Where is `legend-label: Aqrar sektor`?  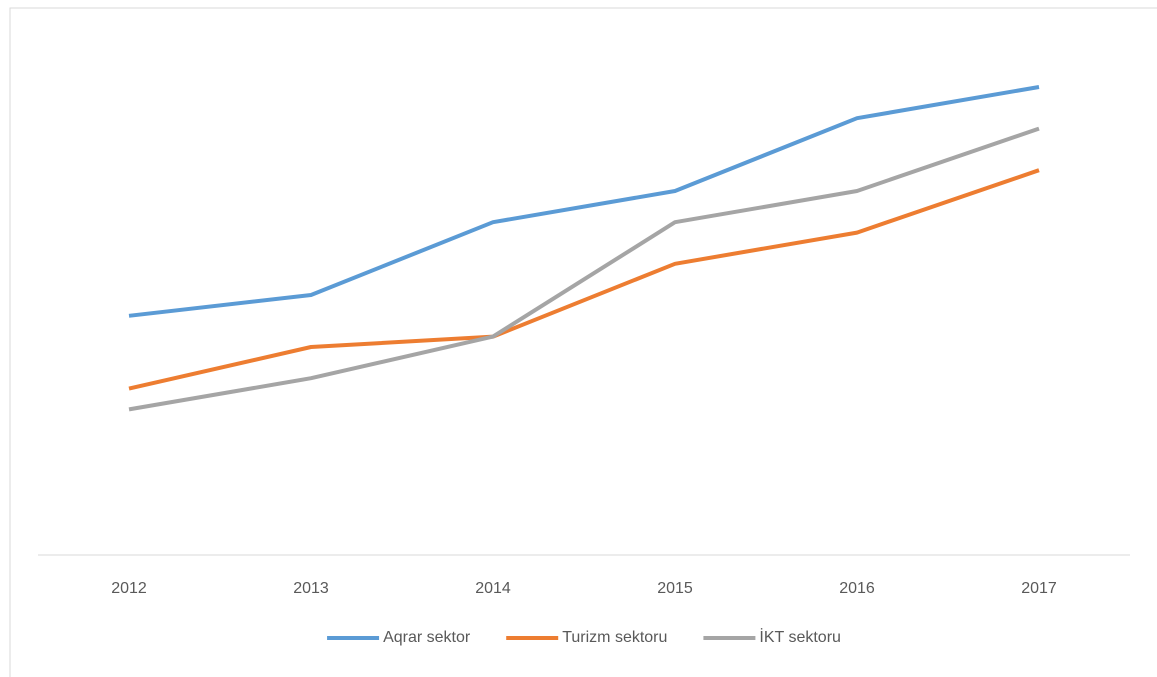 legend-label: Aqrar sektor is located at coordinates (427, 637).